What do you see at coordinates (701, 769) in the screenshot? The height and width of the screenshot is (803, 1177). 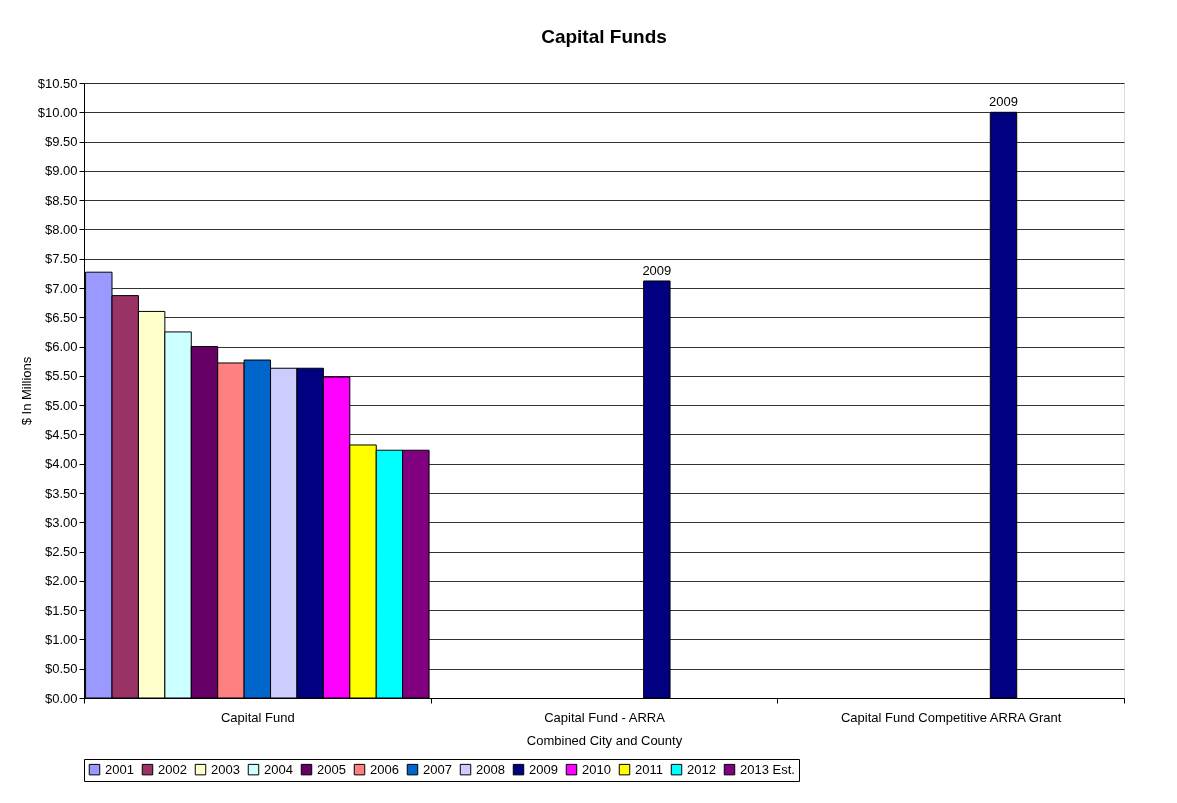 I see `legend-label: 2012` at bounding box center [701, 769].